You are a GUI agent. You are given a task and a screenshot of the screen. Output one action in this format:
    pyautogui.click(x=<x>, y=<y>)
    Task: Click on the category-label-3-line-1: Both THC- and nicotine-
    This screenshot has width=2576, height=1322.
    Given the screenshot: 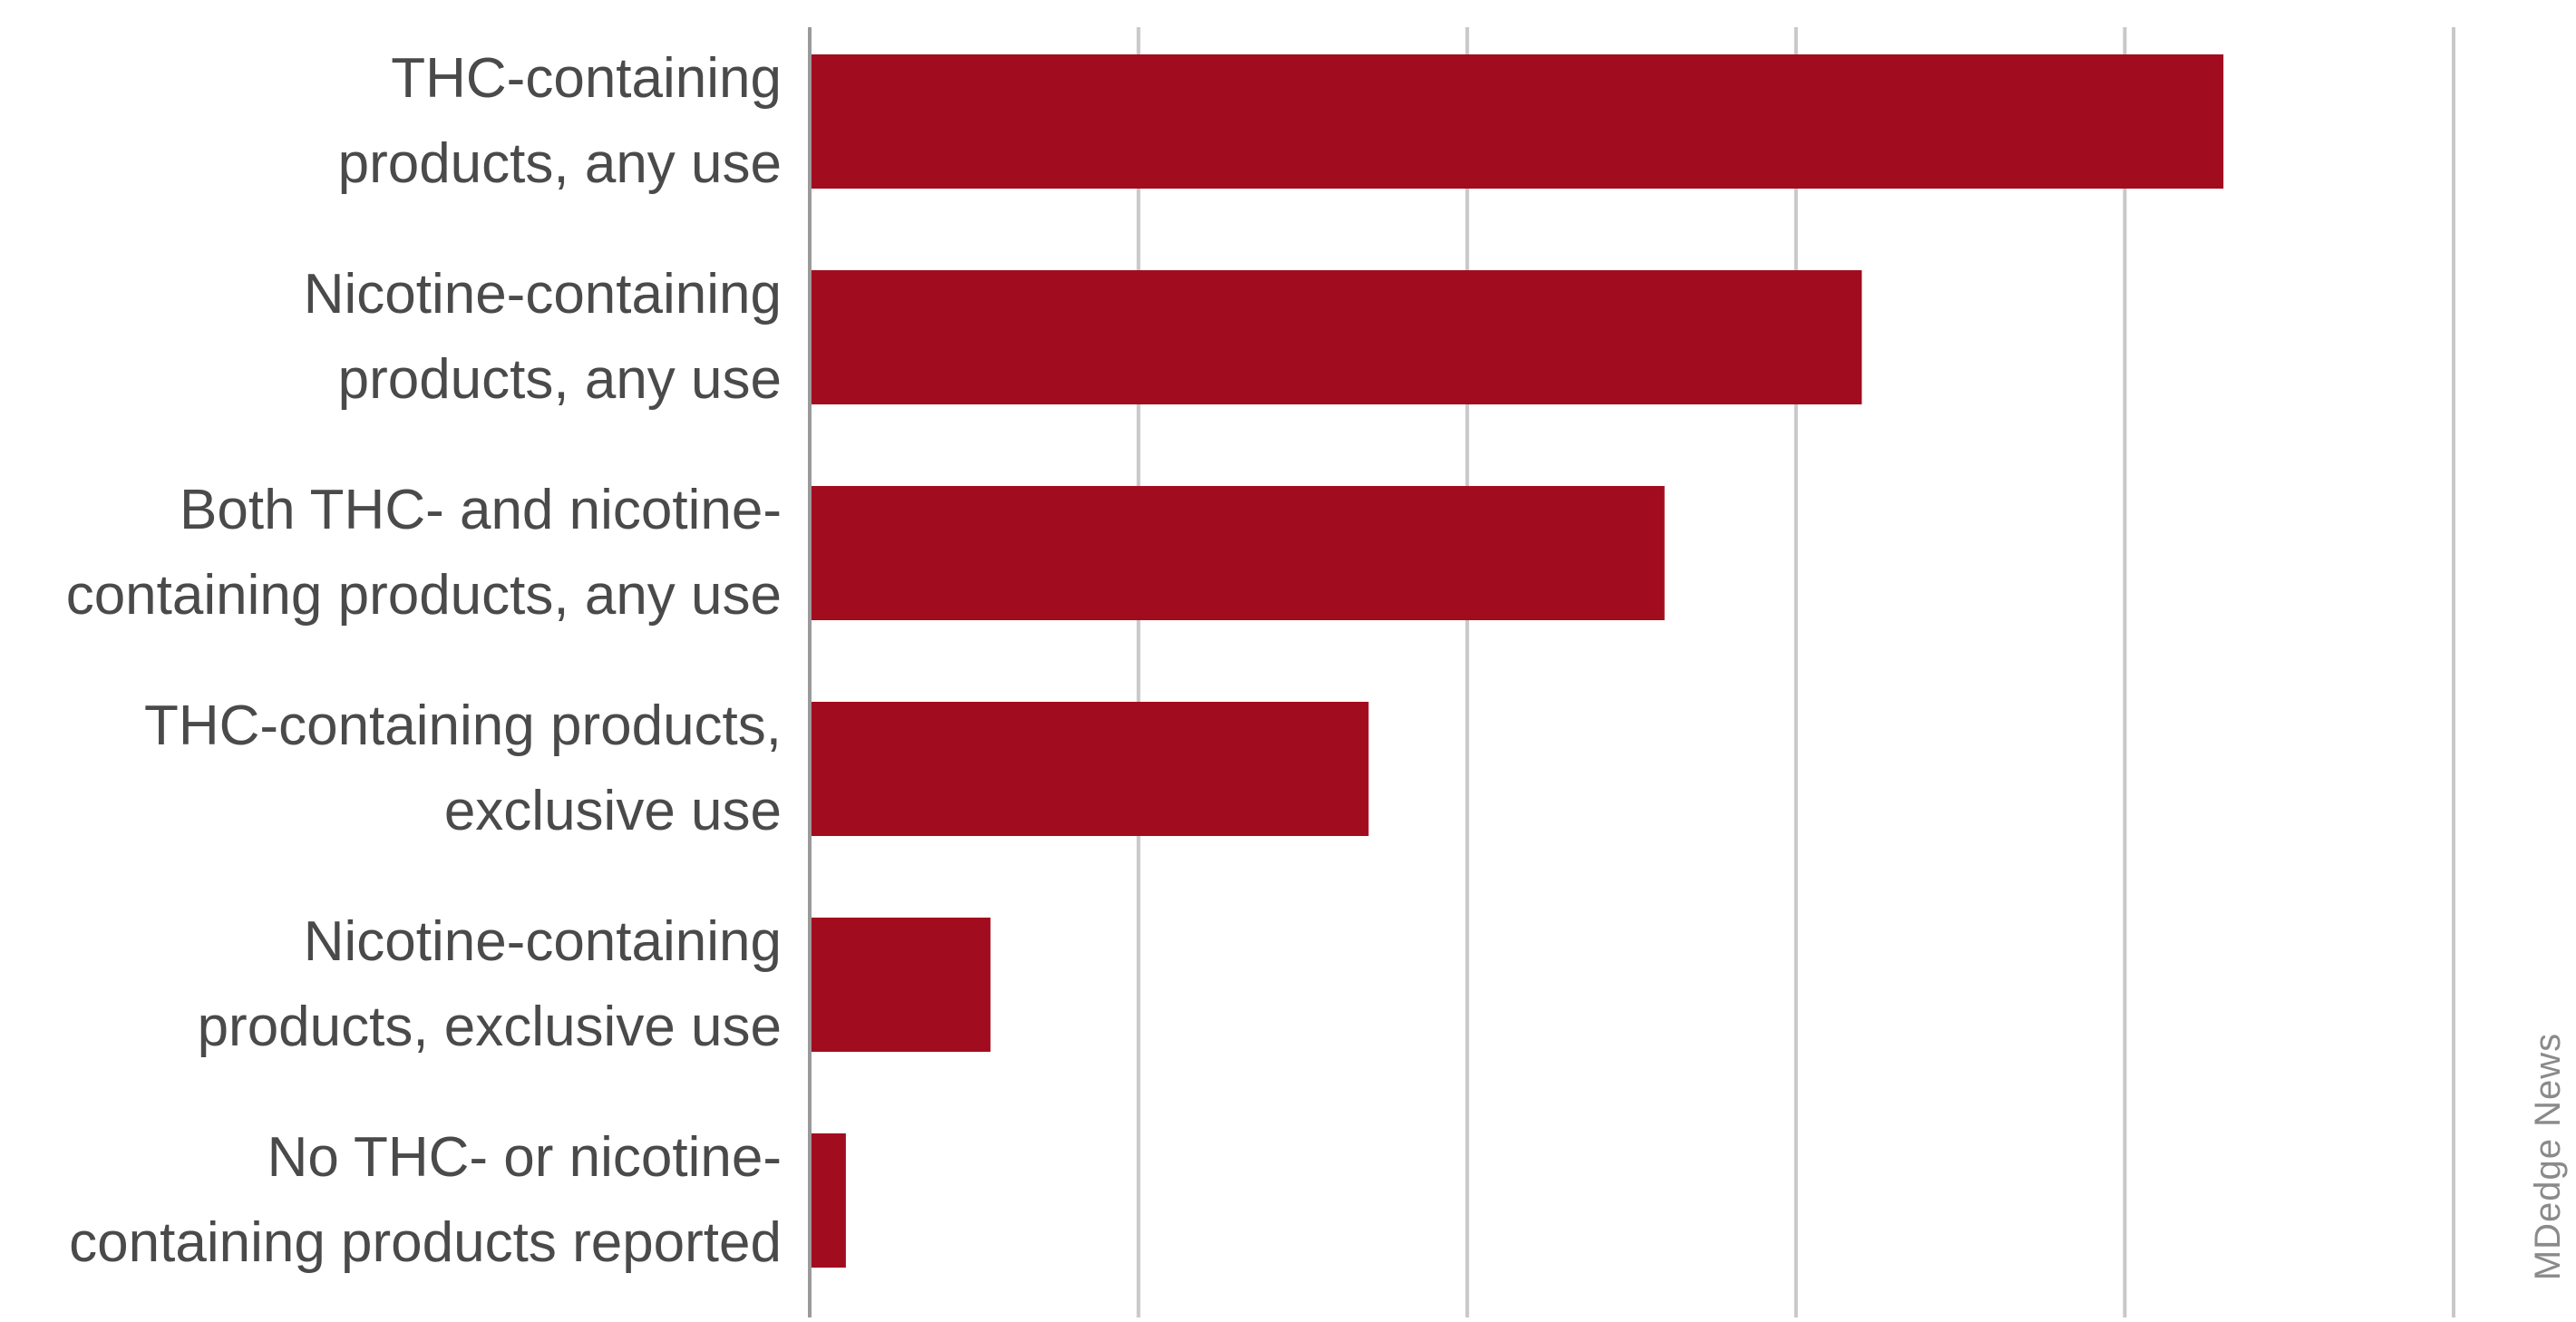 What is the action you would take?
    pyautogui.click(x=481, y=510)
    